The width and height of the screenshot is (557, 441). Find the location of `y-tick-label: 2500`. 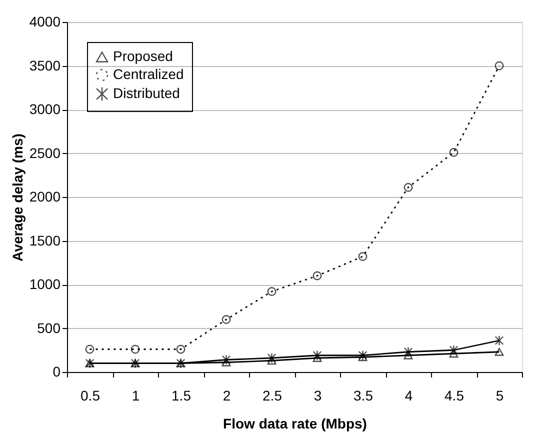

y-tick-label: 2500 is located at coordinates (45, 152).